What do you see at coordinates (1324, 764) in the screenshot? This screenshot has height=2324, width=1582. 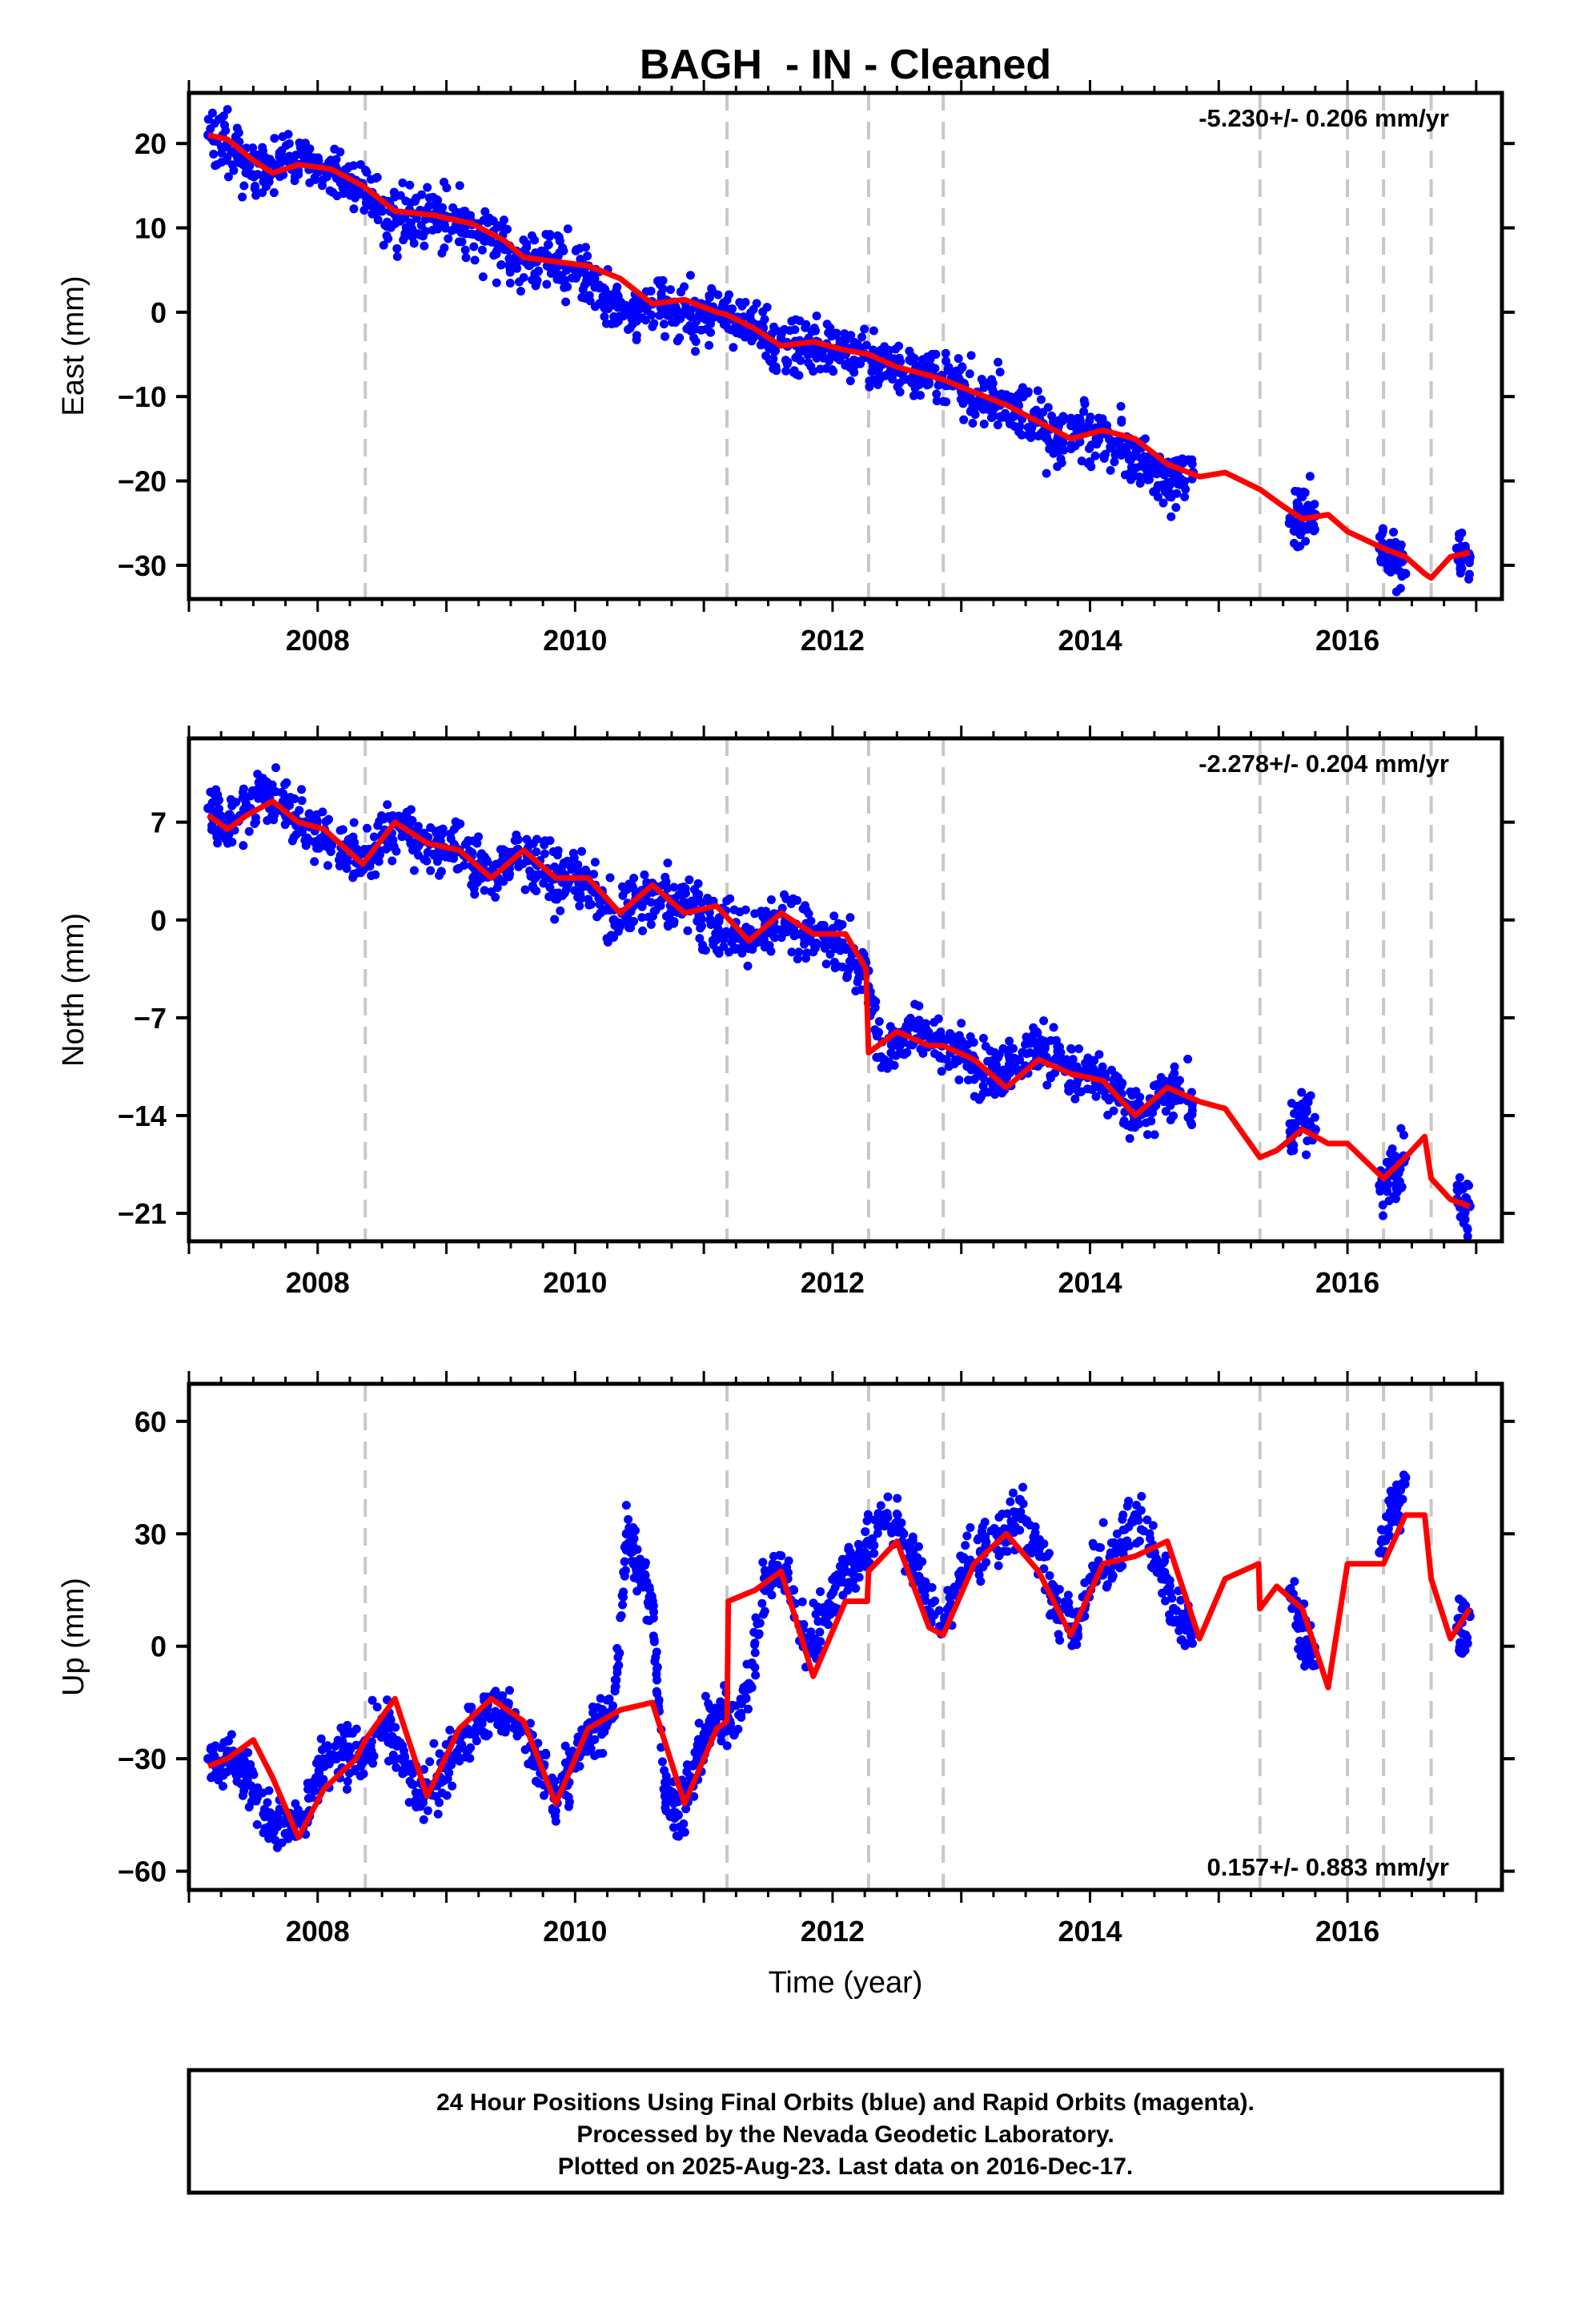 I see `rate-annotation-north: -2.278+/- 0.204 mm/yr` at bounding box center [1324, 764].